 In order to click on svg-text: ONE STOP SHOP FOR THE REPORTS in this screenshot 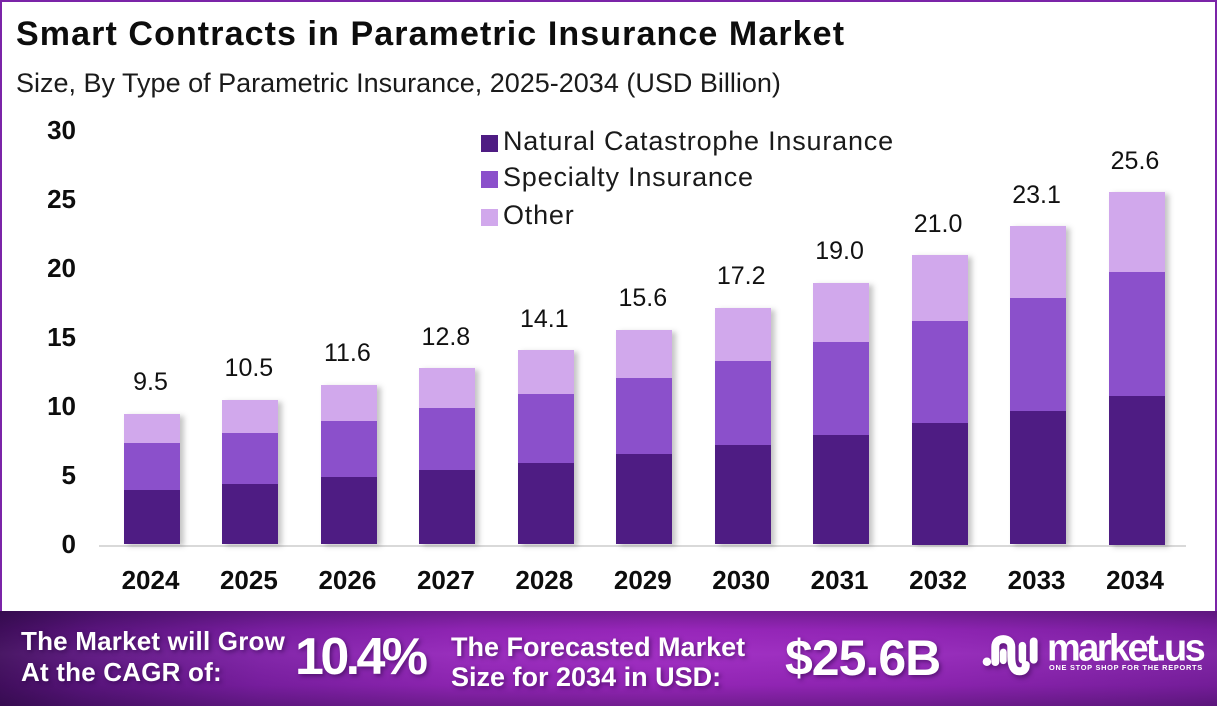, I will do `click(1126, 667)`.